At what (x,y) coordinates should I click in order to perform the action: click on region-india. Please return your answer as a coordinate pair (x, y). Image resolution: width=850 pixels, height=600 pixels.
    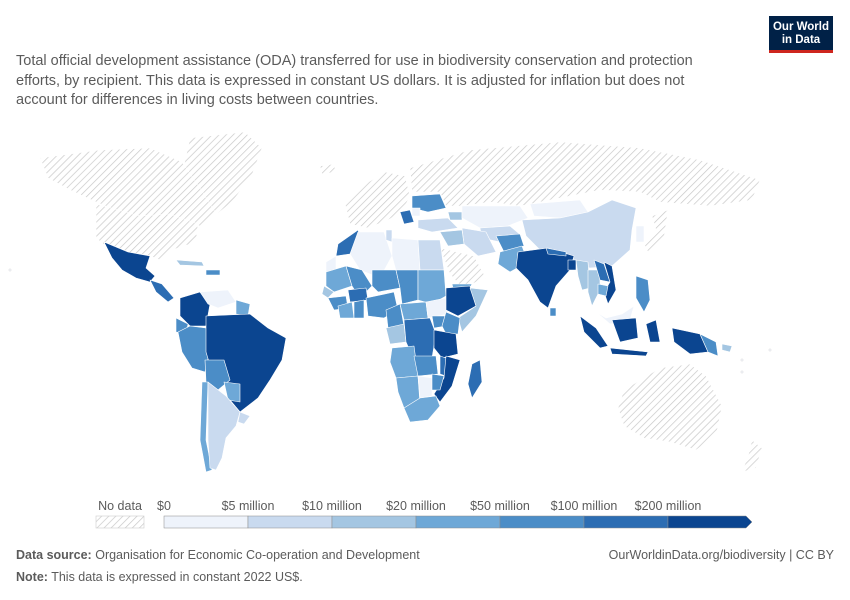
    Looking at the image, I should click on (545, 278).